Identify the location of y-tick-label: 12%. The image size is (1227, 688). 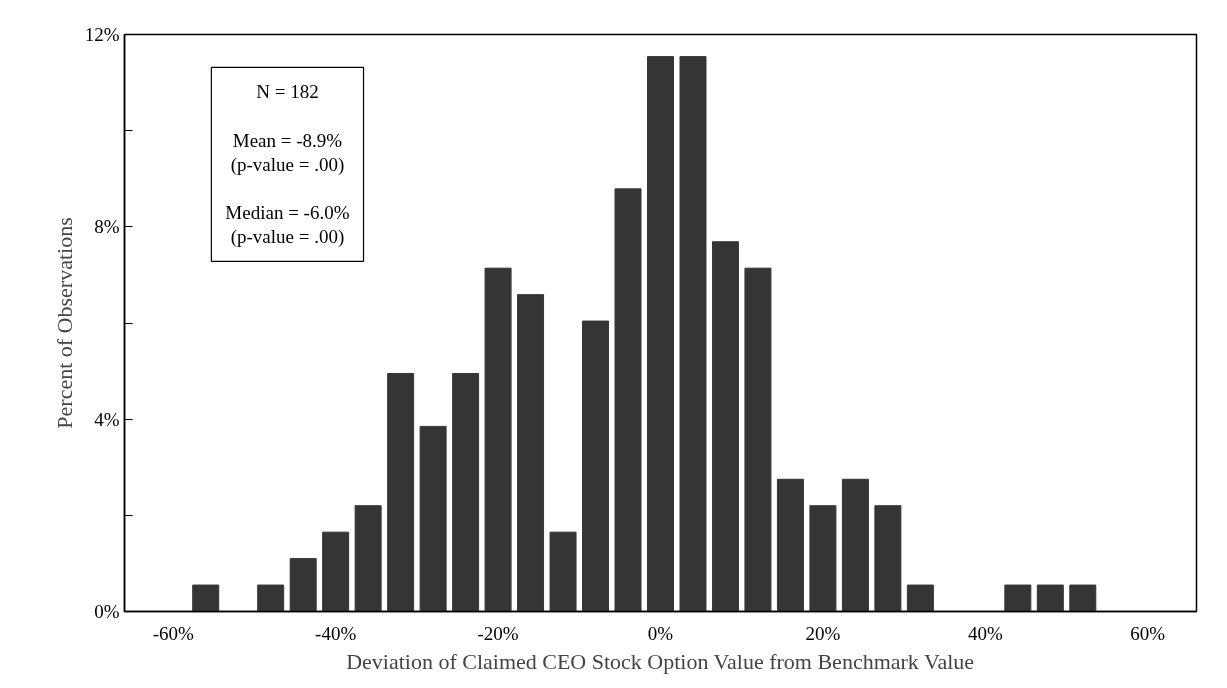
(102, 34).